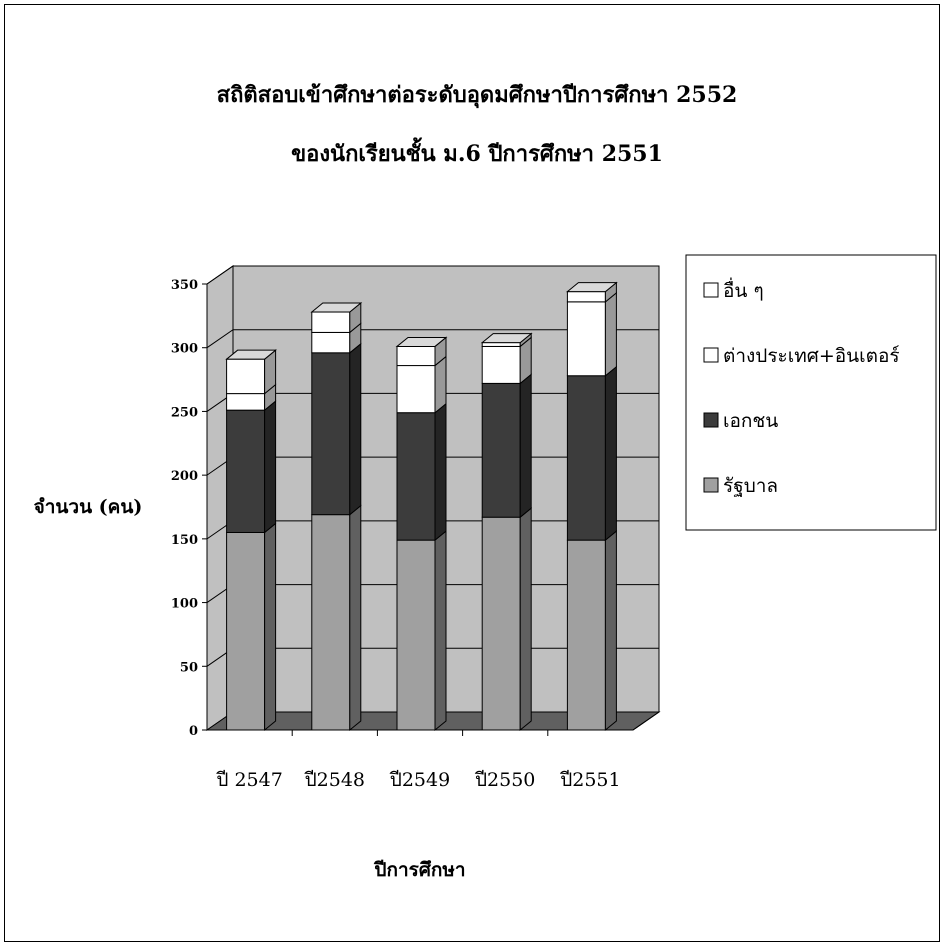 This screenshot has width=947, height=946. Describe the element at coordinates (249, 780) in the screenshot. I see `x-tick-label-0: ปี 2547` at that location.